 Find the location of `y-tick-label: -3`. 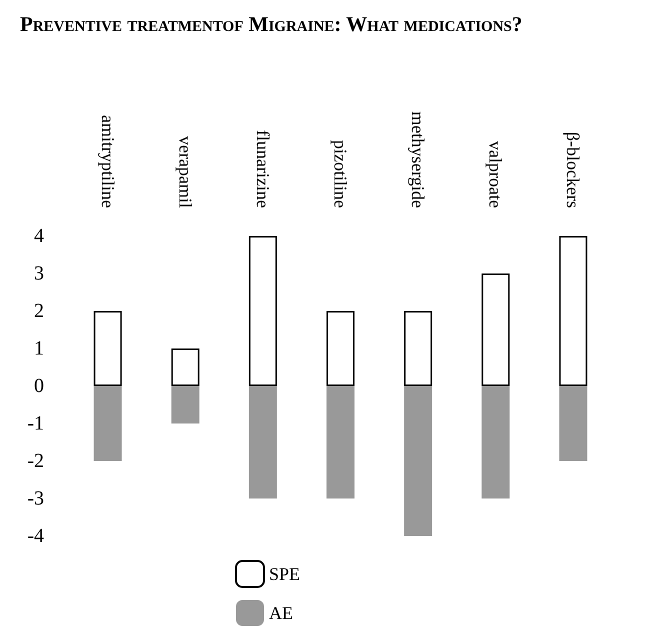

y-tick-label: -3 is located at coordinates (35, 499).